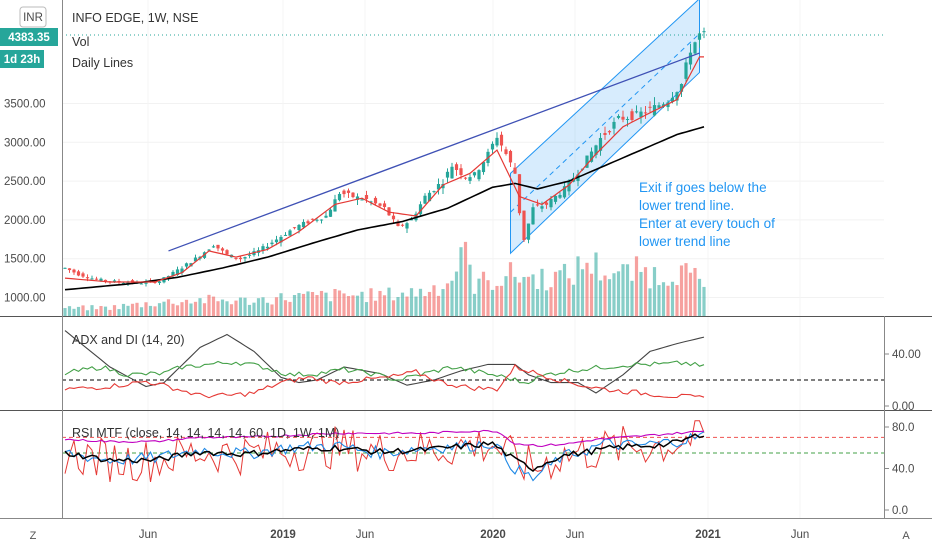  Describe the element at coordinates (903, 470) in the screenshot. I see `rsi-tick-label: 40.0` at that location.